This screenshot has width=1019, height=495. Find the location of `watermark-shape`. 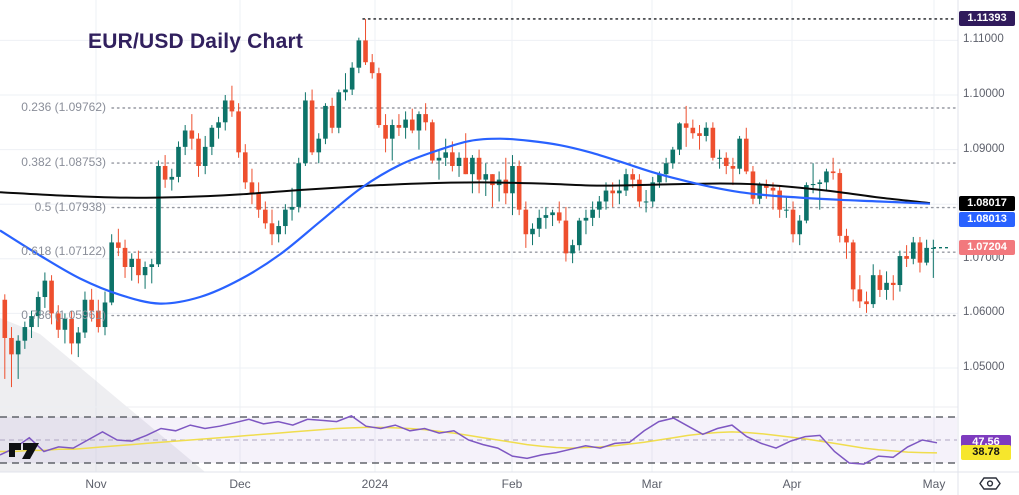

watermark-shape is located at coordinates (102, 395).